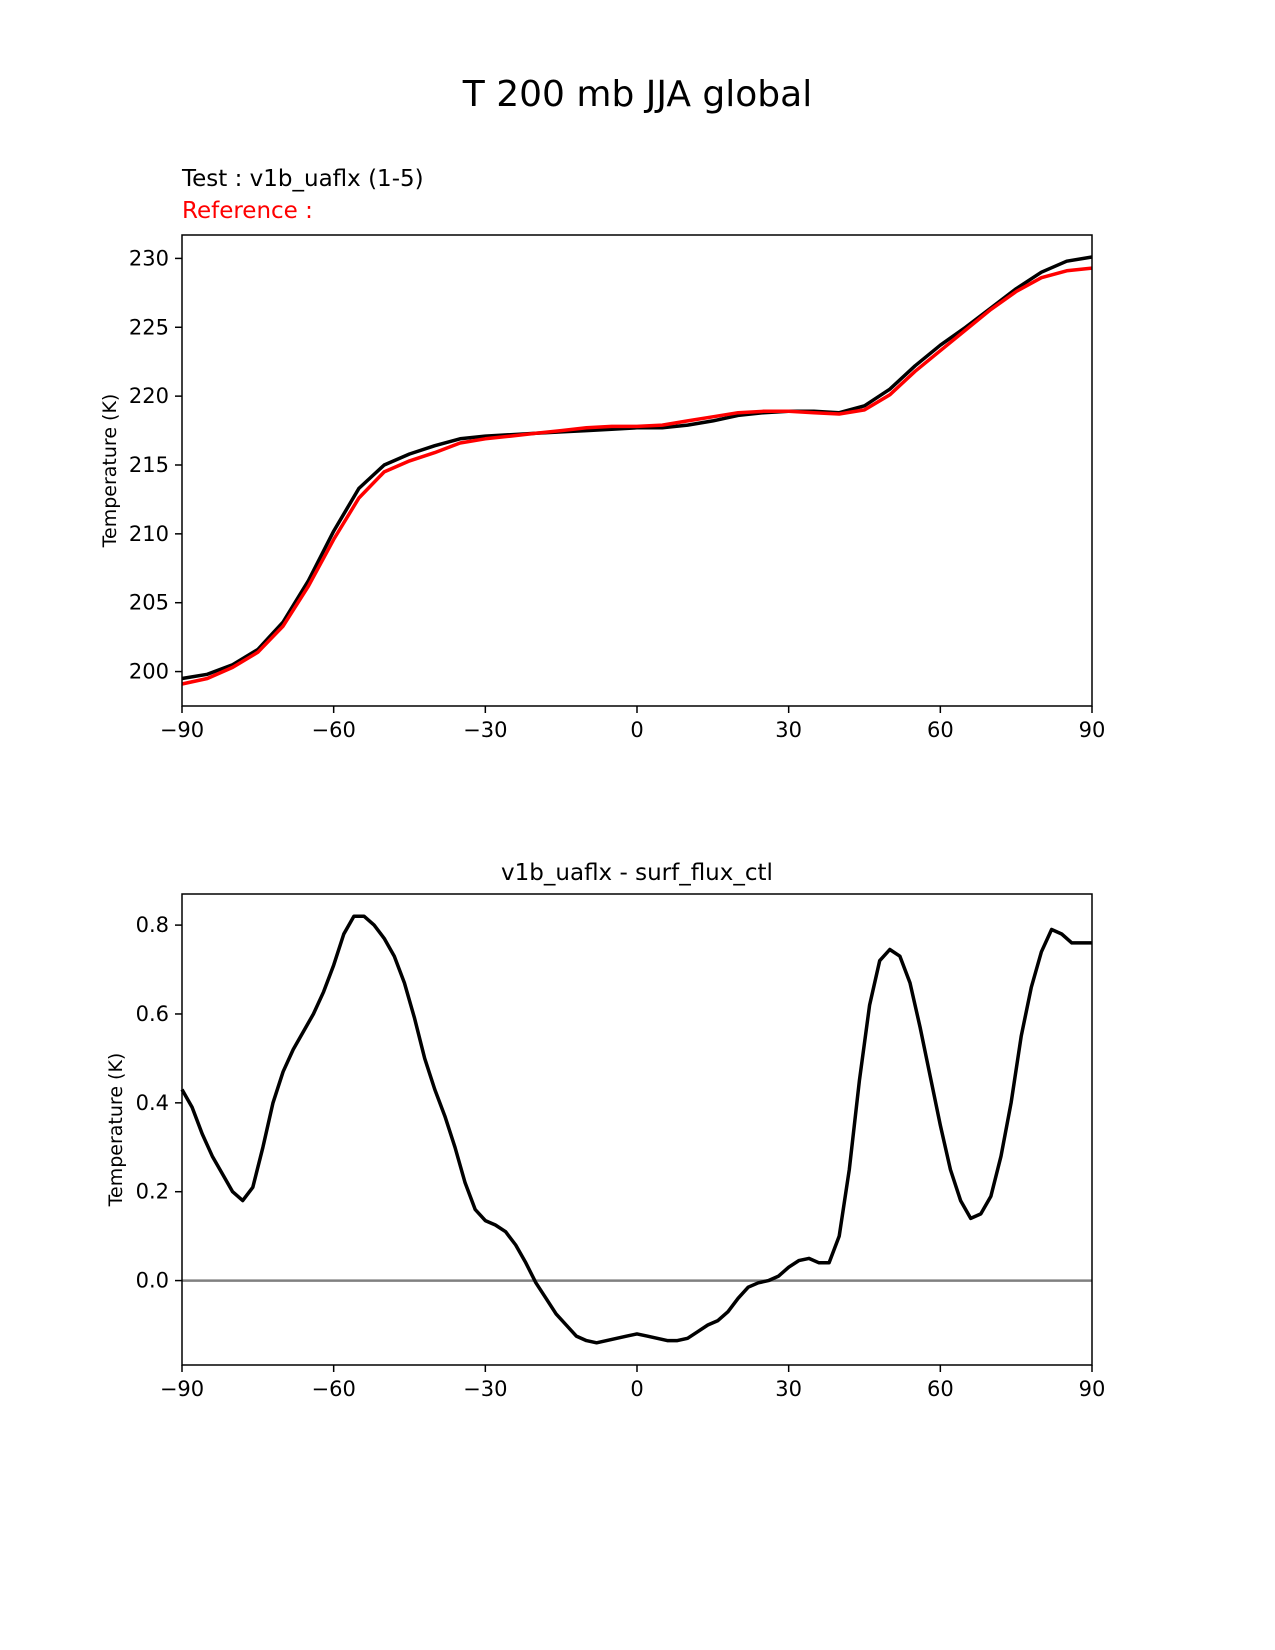 The width and height of the screenshot is (1275, 1650). What do you see at coordinates (637, 94) in the screenshot?
I see `figure-title: T 200 mb JJA global` at bounding box center [637, 94].